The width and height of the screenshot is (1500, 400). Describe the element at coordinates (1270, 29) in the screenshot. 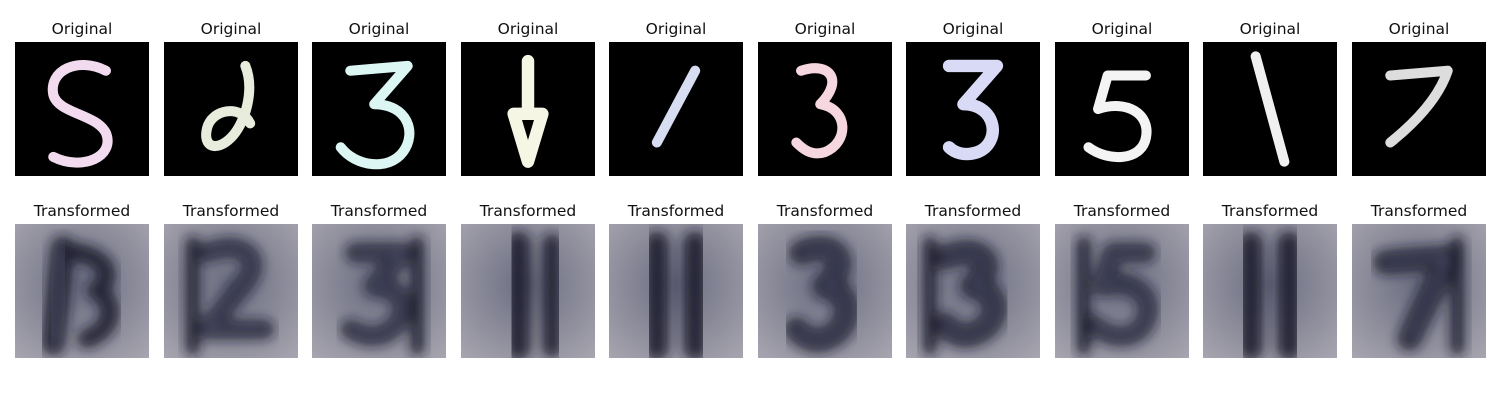

I see `original-title-9: Original` at that location.